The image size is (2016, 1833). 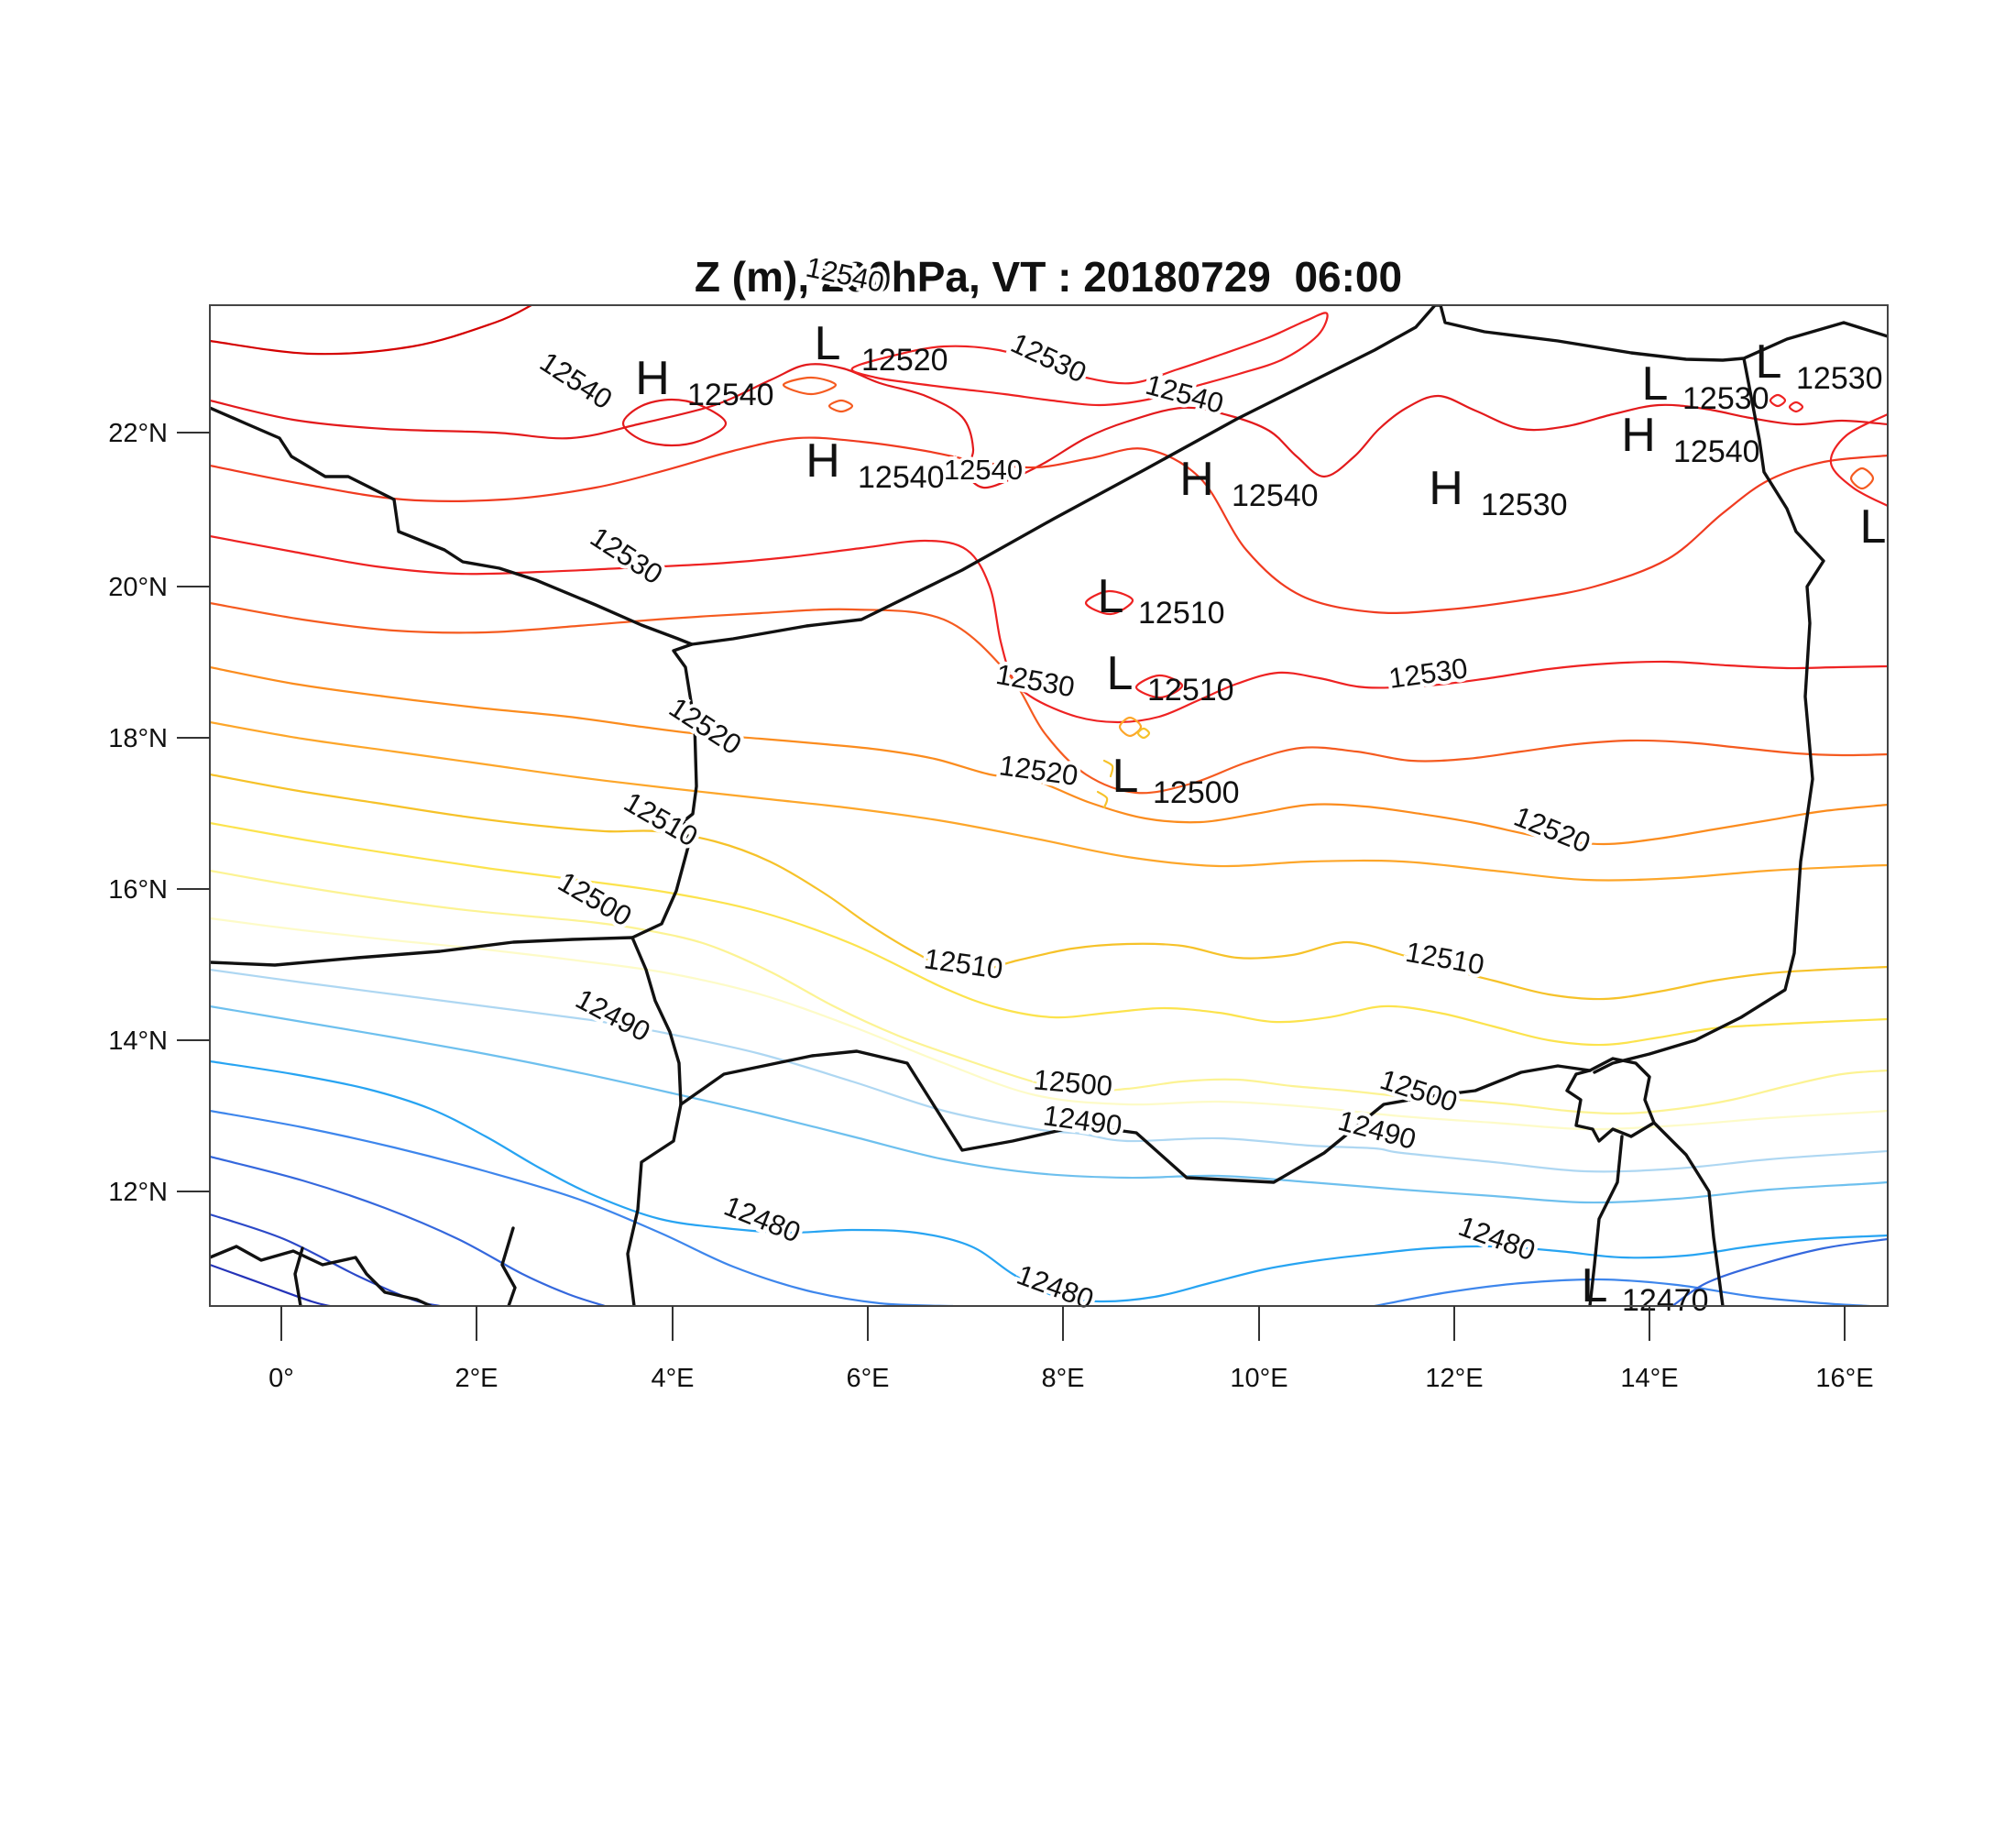 I want to click on country-border-benin-niger-vertical, so click(x=654, y=1204).